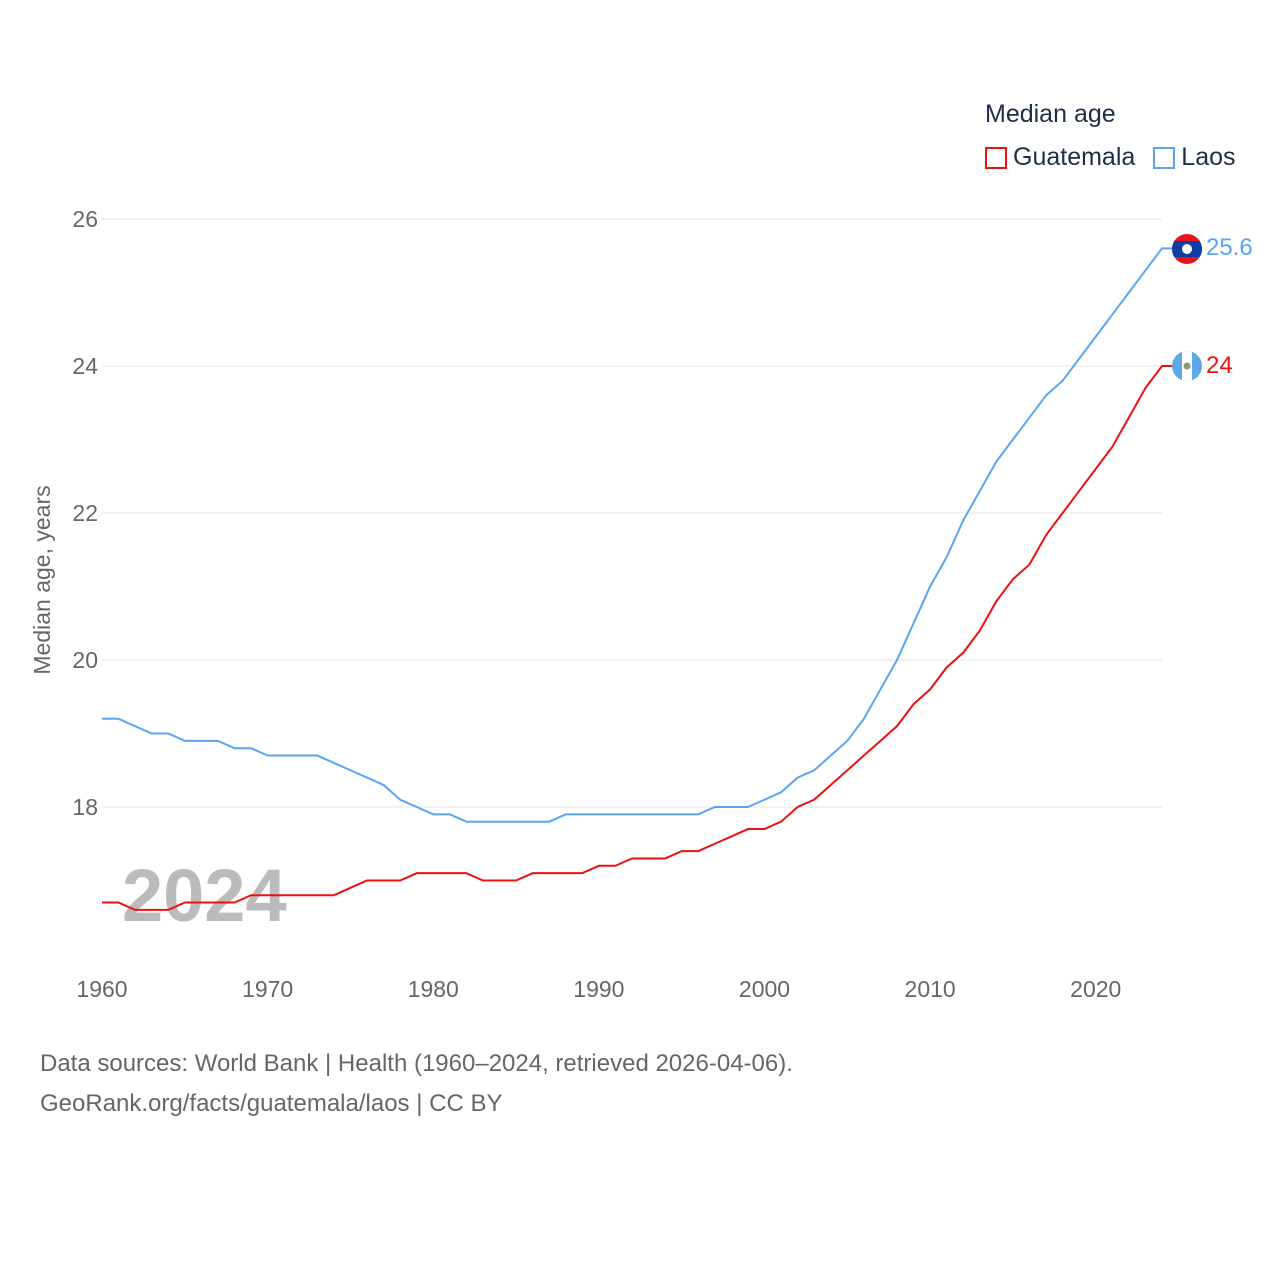  What do you see at coordinates (85, 513) in the screenshot?
I see `y-tick-label: 22` at bounding box center [85, 513].